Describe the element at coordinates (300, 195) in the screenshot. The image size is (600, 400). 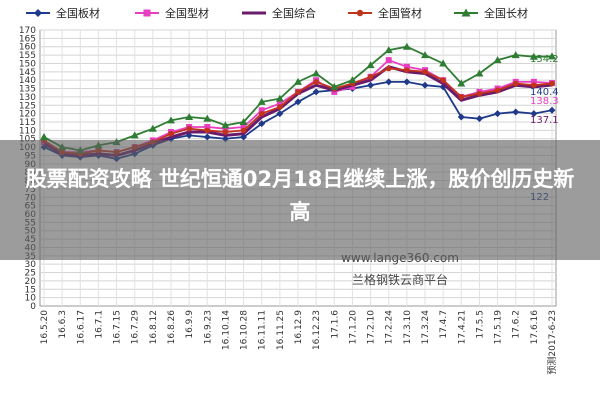
I see `headline-text: 股票配资攻略 世纪恒通02月18日继续上涨，股价创历史新高` at that location.